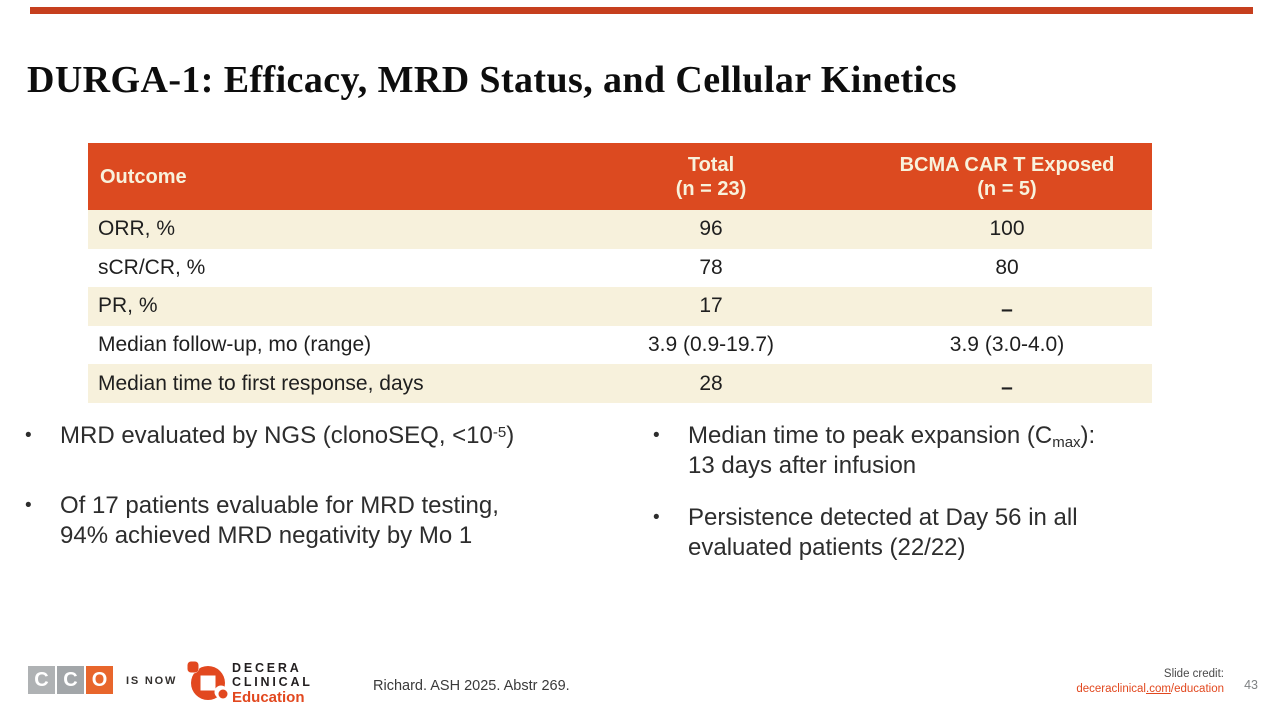 This screenshot has width=1280, height=720. I want to click on decera-logo-icon, so click(207, 680).